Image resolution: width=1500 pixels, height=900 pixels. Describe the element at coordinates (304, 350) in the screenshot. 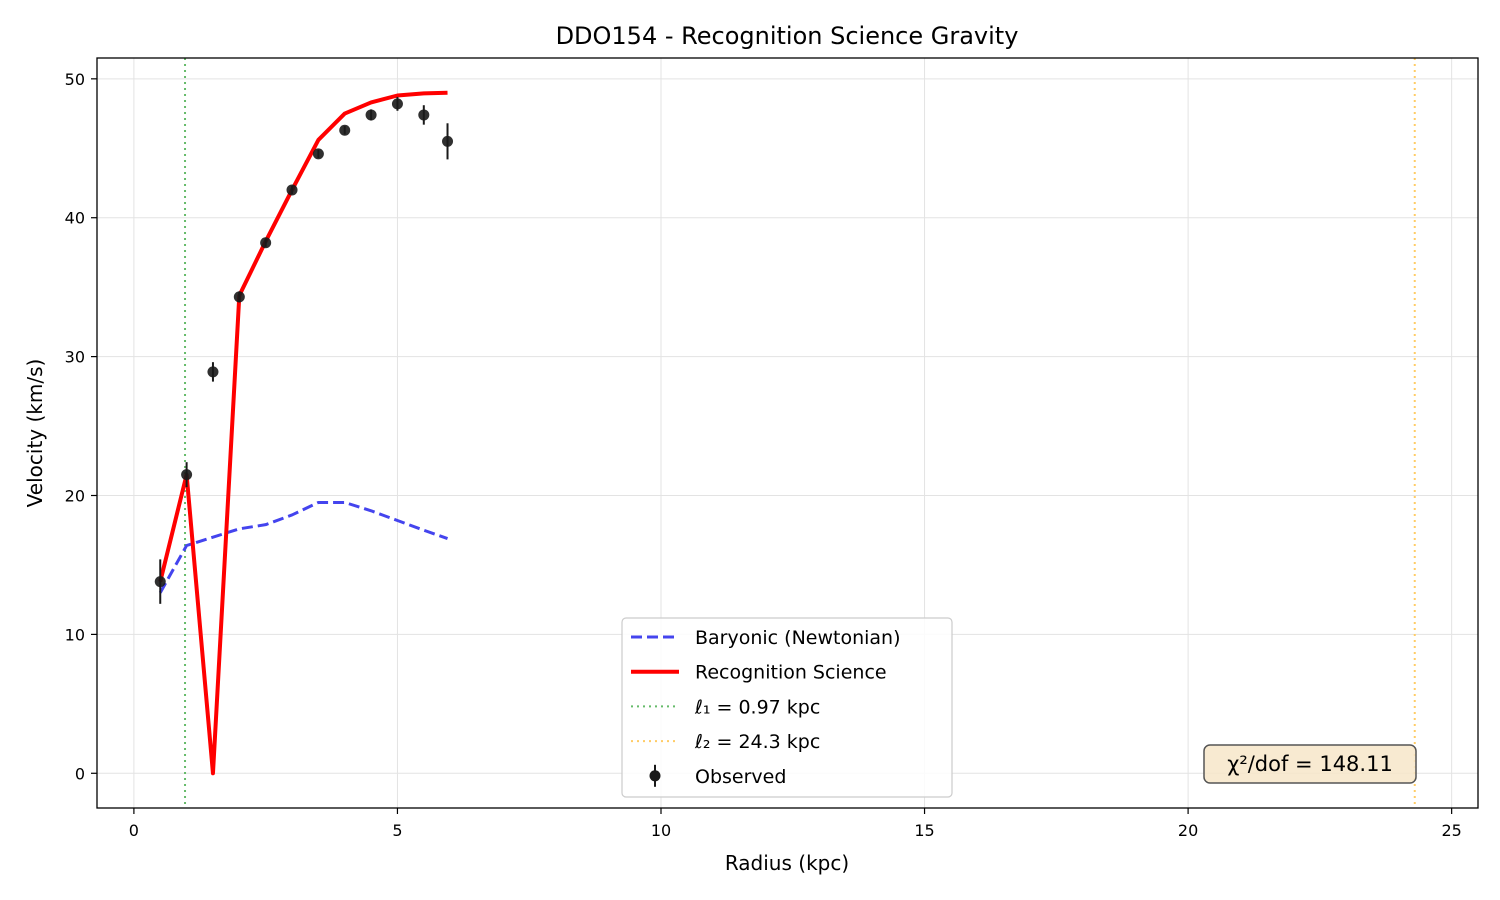

I see `observed-points` at that location.